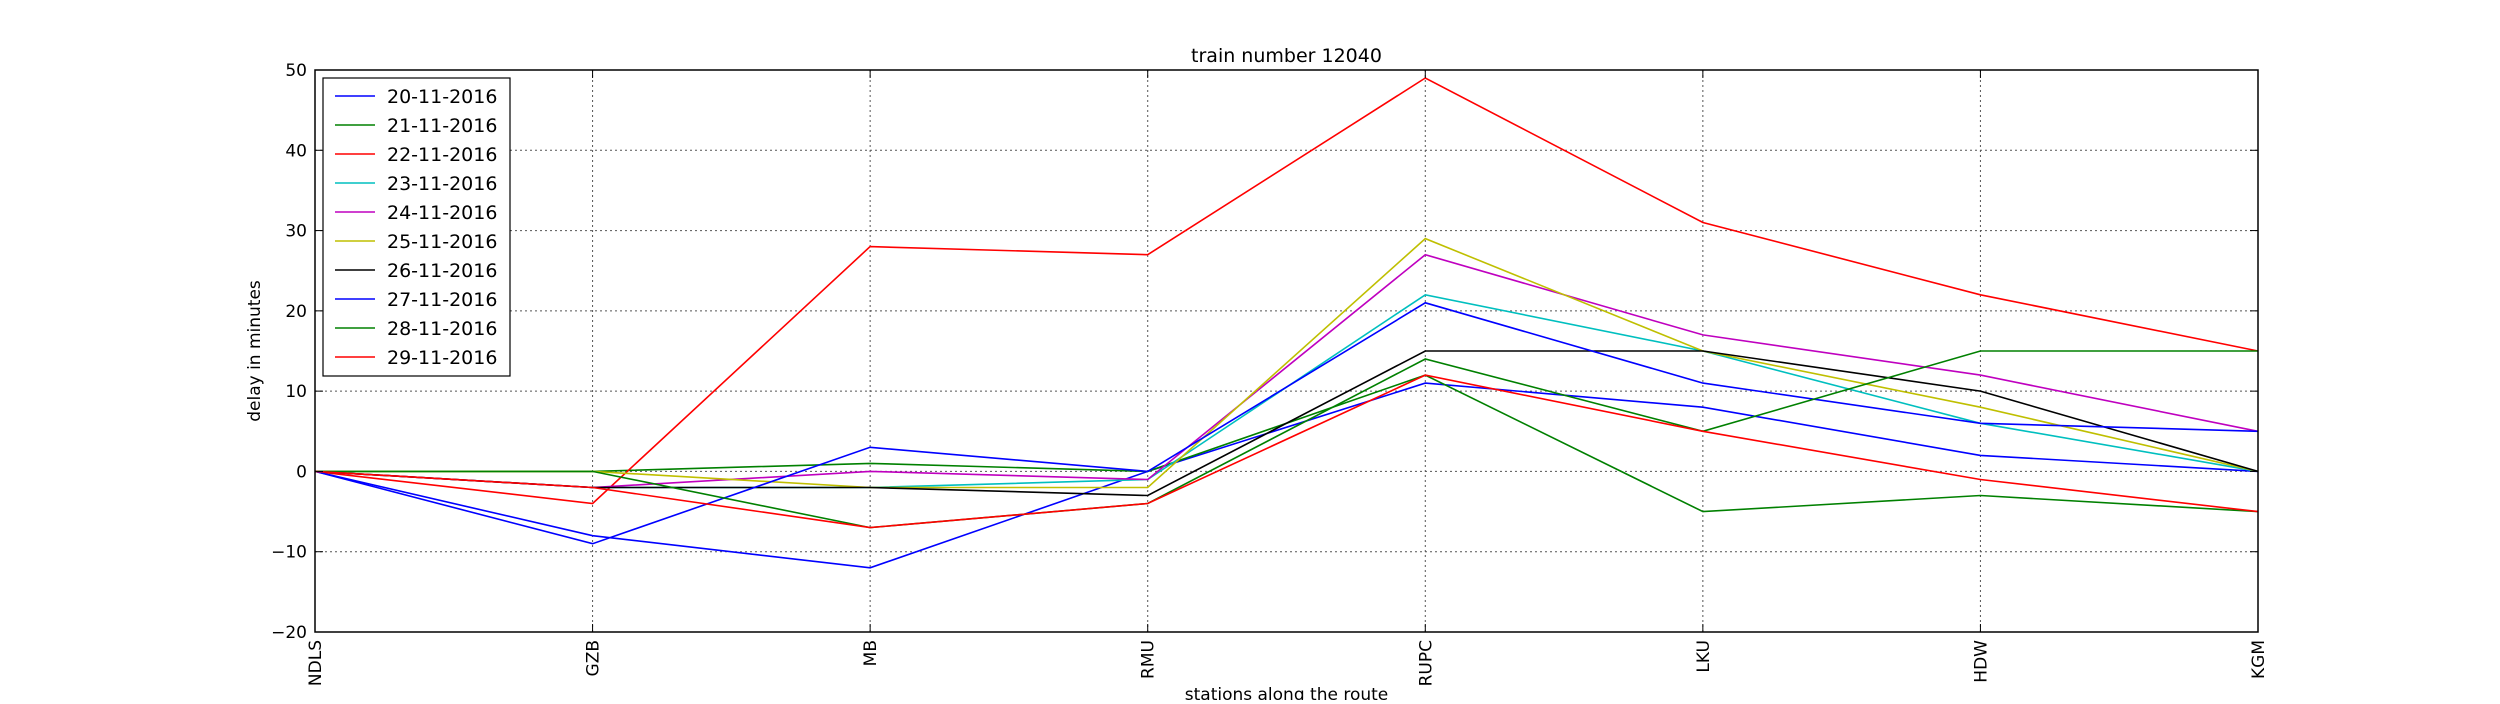 Image resolution: width=2500 pixels, height=704 pixels. What do you see at coordinates (1981, 661) in the screenshot?
I see `x-tick-label: HDW` at bounding box center [1981, 661].